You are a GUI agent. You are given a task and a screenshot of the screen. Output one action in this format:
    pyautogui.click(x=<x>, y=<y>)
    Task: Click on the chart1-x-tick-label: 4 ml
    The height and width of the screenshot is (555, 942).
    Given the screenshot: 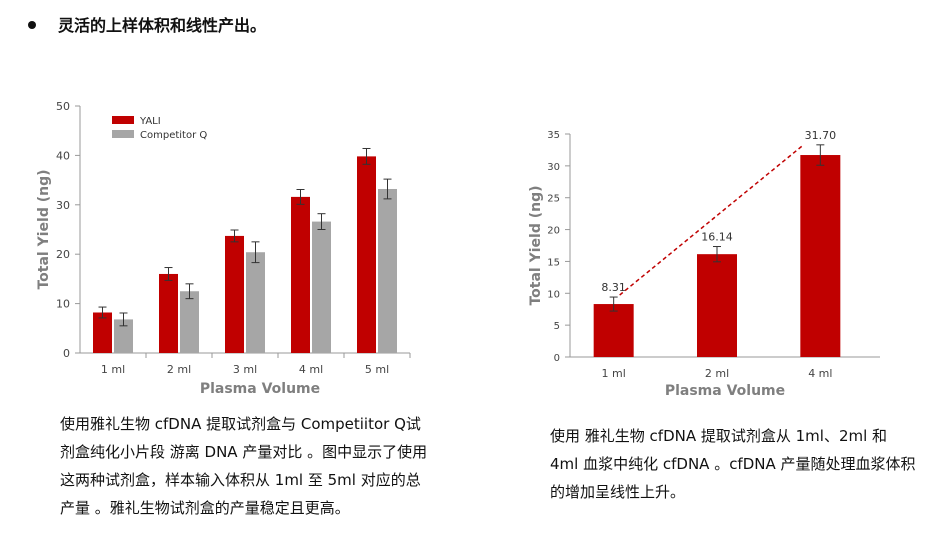 What is the action you would take?
    pyautogui.click(x=311, y=369)
    